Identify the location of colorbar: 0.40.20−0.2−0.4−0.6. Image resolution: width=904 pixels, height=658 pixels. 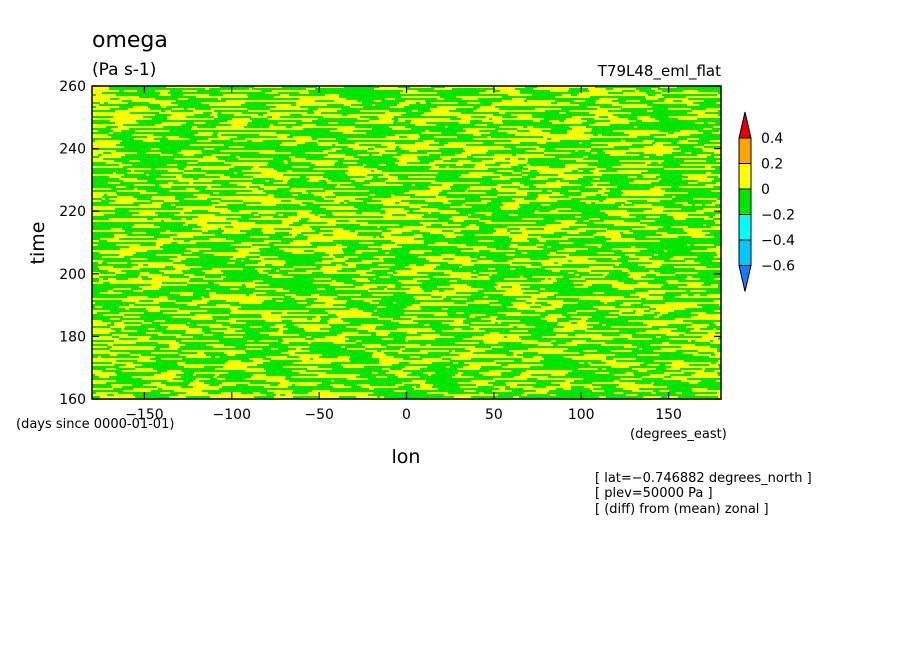
(766, 201).